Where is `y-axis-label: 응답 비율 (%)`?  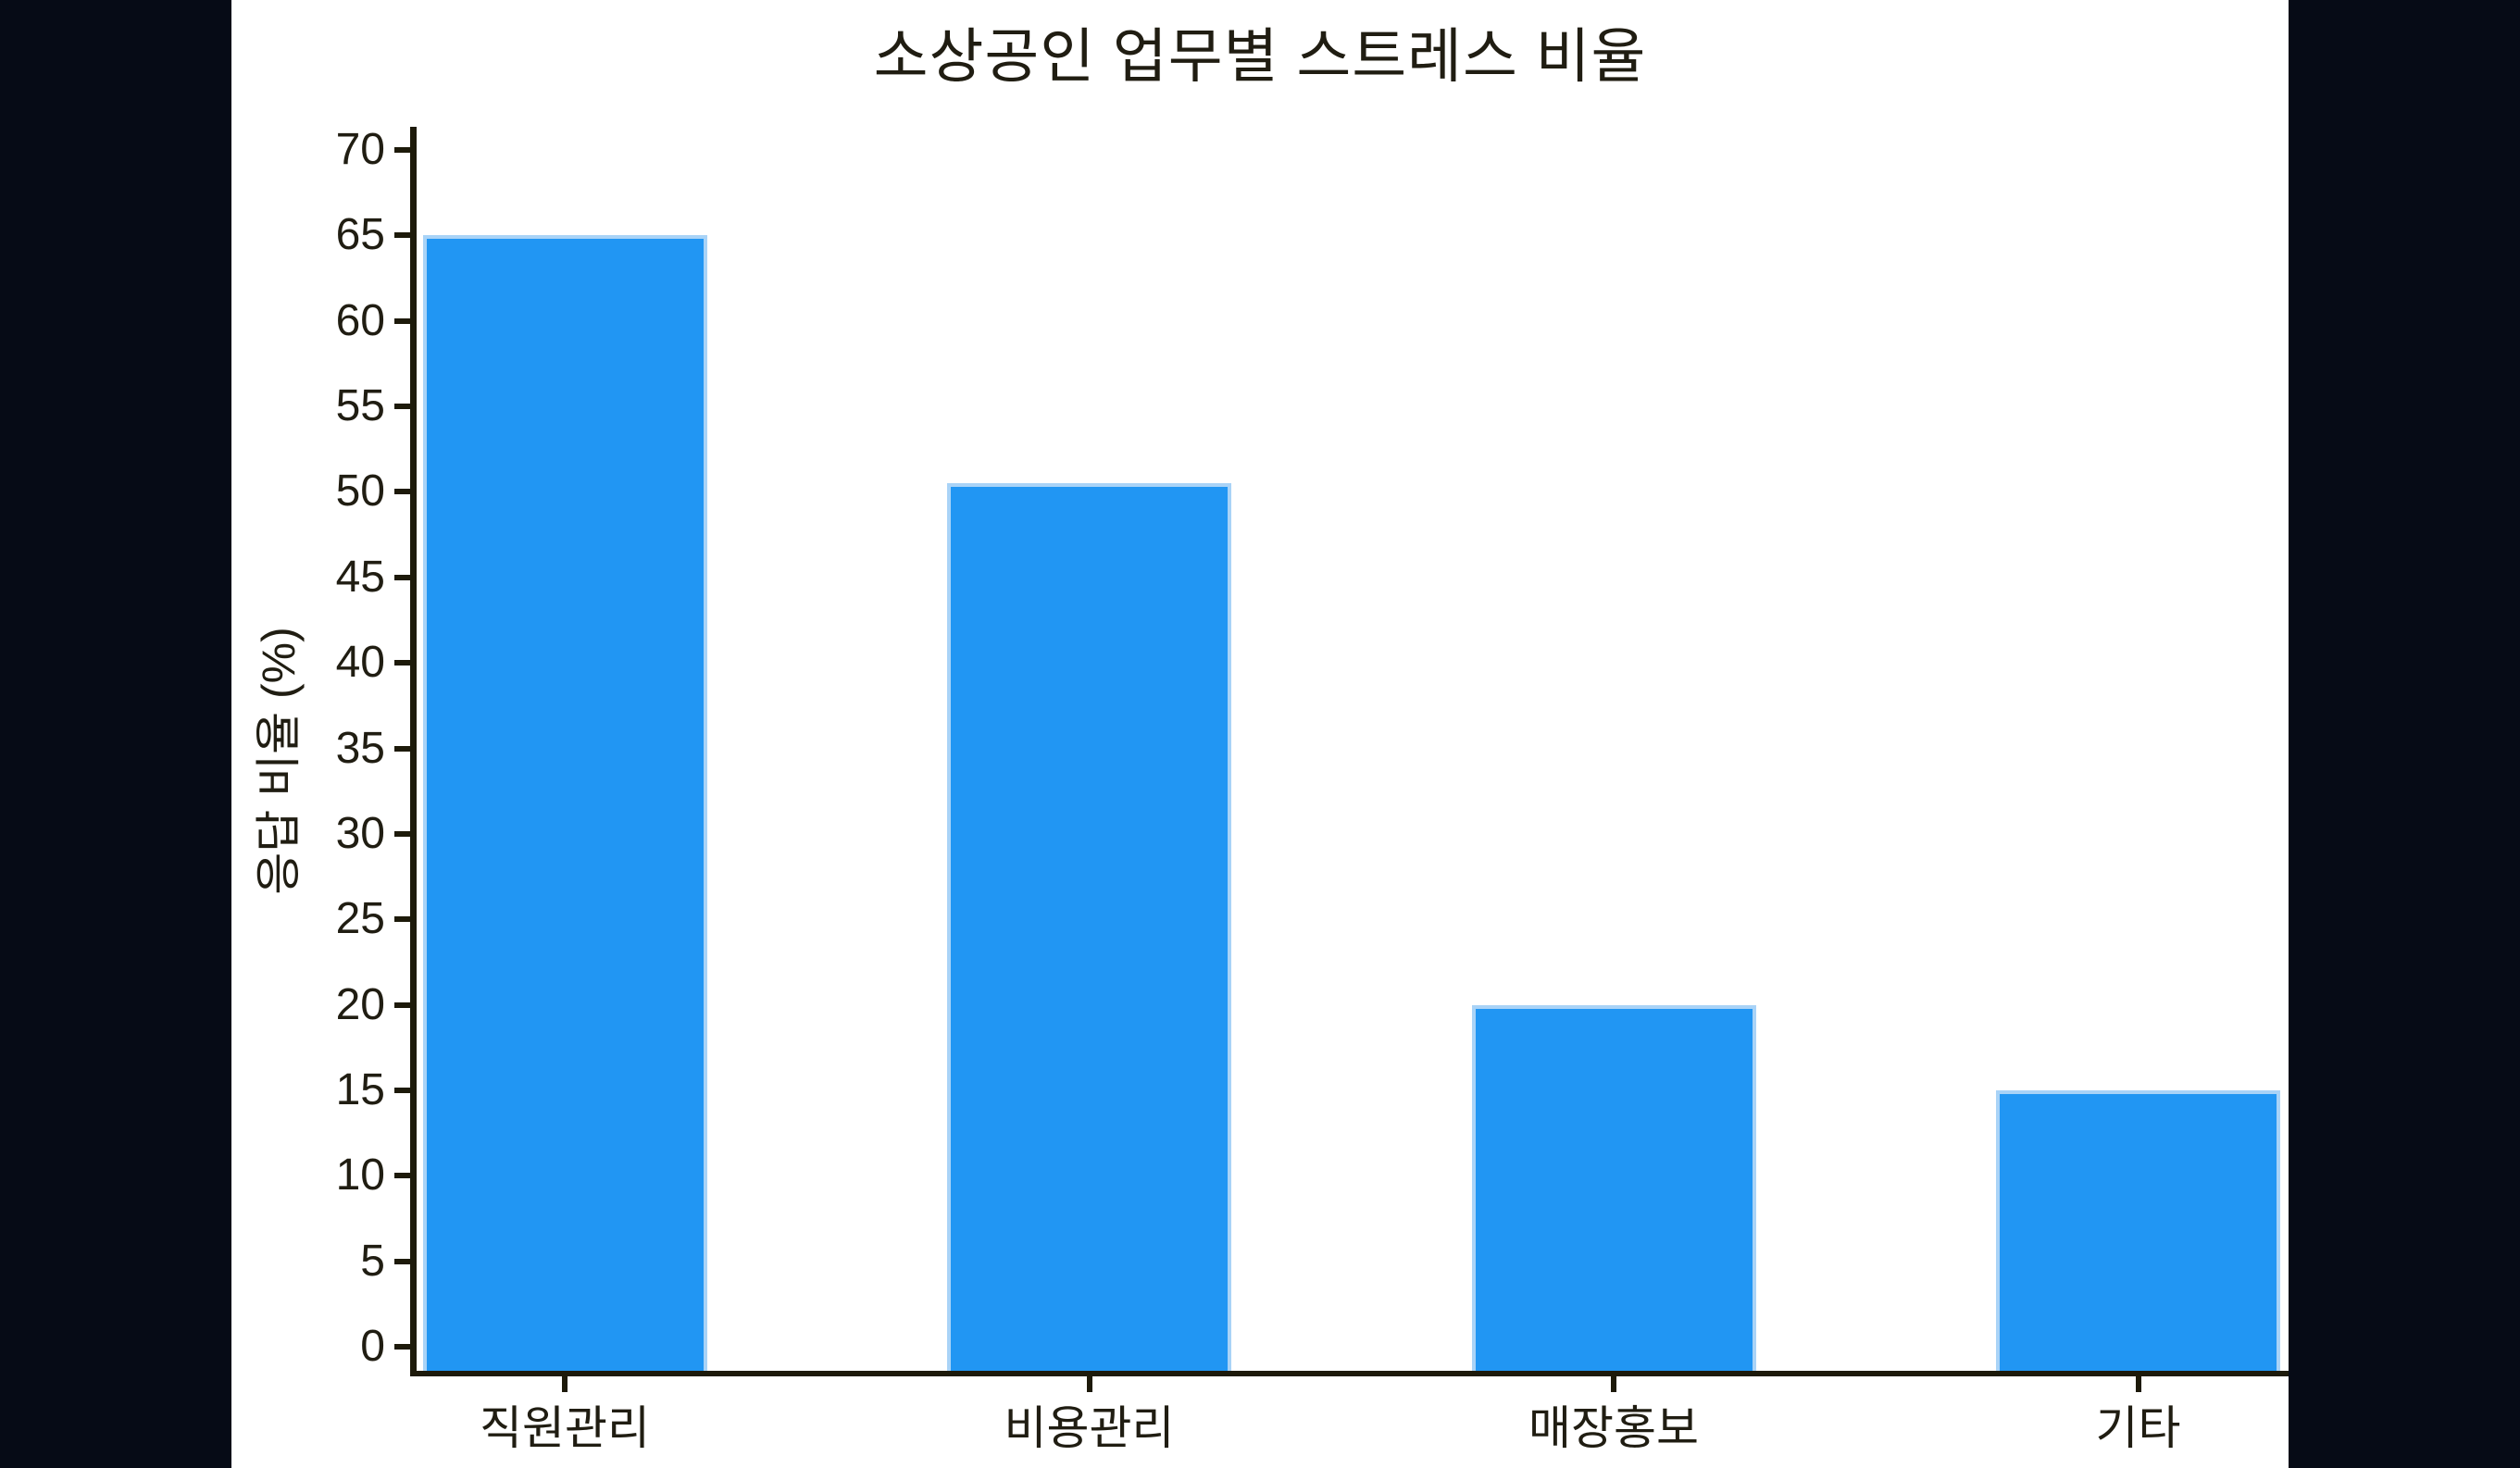 y-axis-label: 응답 비율 (%) is located at coordinates (279, 761).